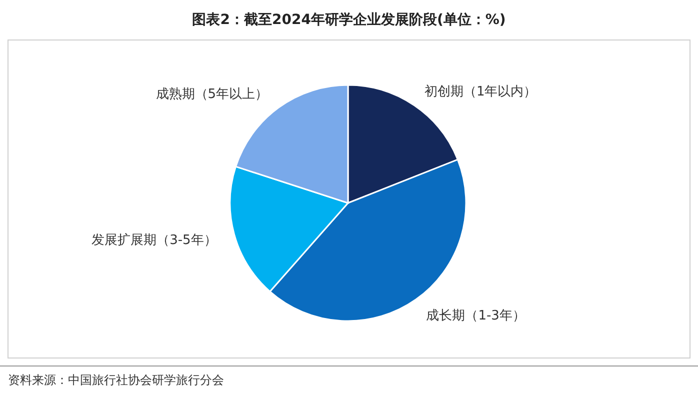 The height and width of the screenshot is (398, 698). I want to click on chart-title: 图表2：截至2024年研学企业发展阶段(单位：%), so click(349, 20).